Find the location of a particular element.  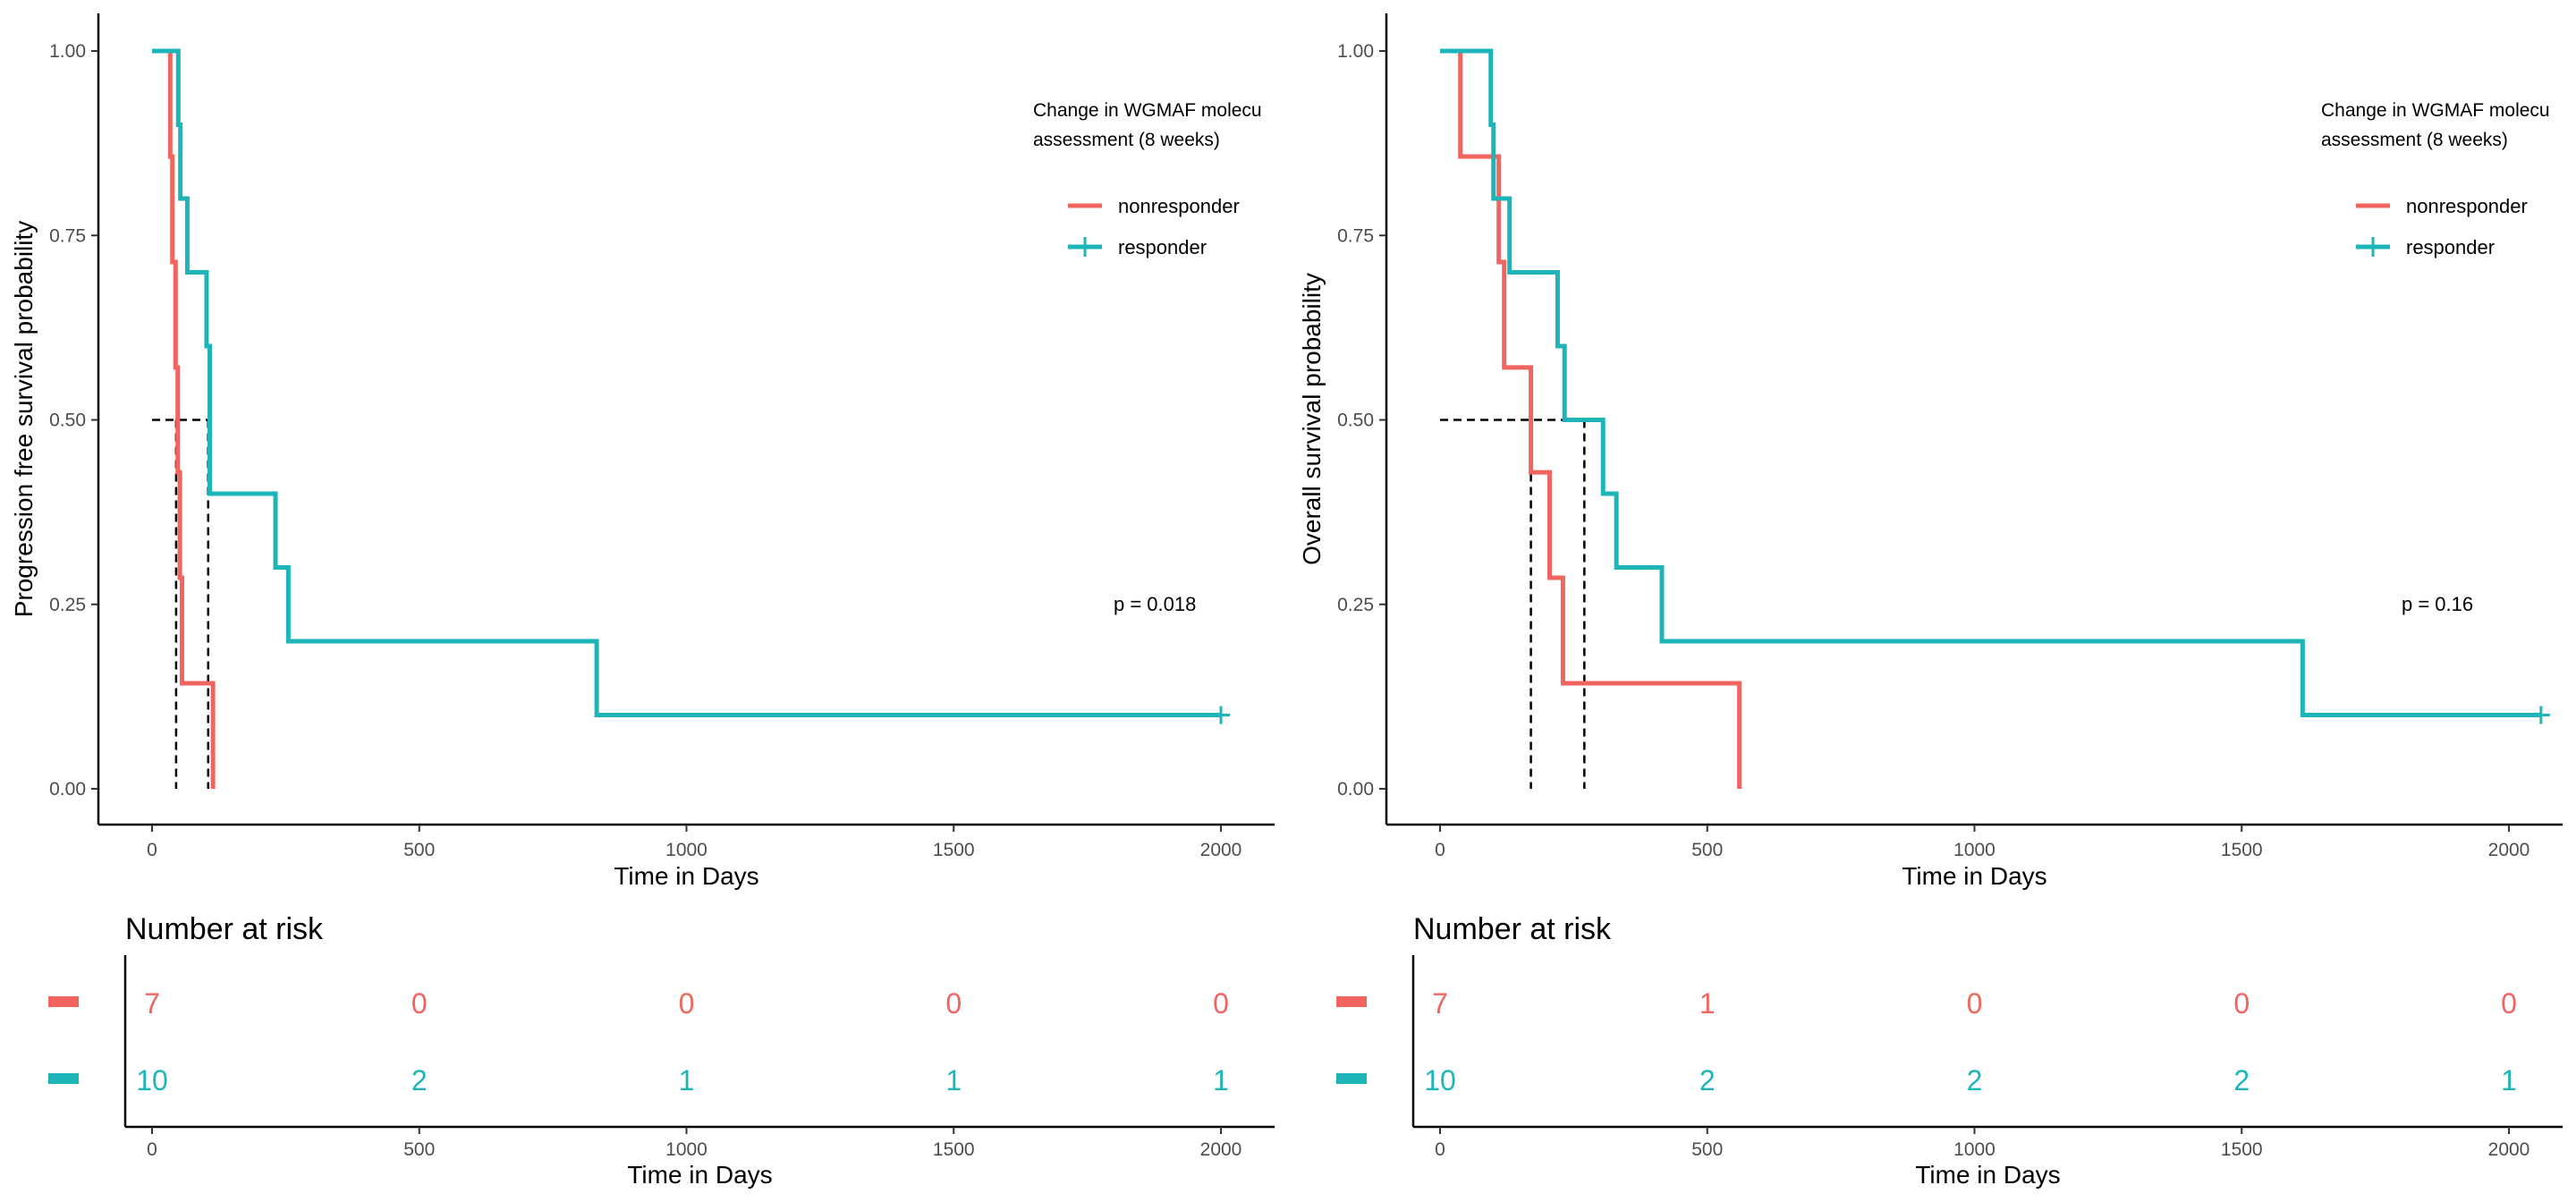

p-value-annotation: p = 0.018 is located at coordinates (1155, 604).